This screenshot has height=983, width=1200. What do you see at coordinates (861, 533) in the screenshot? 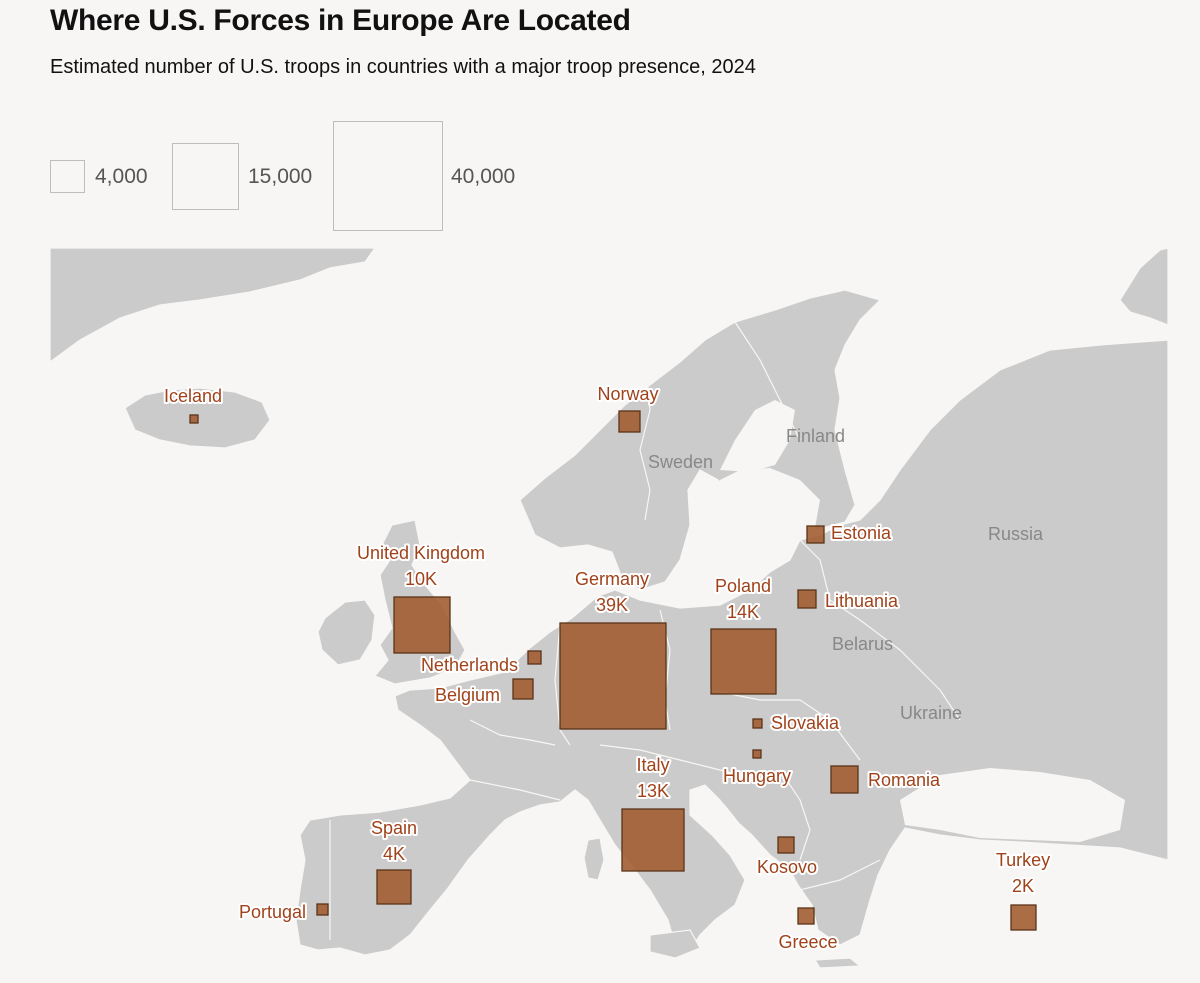
I see `label-estonia: Estonia` at bounding box center [861, 533].